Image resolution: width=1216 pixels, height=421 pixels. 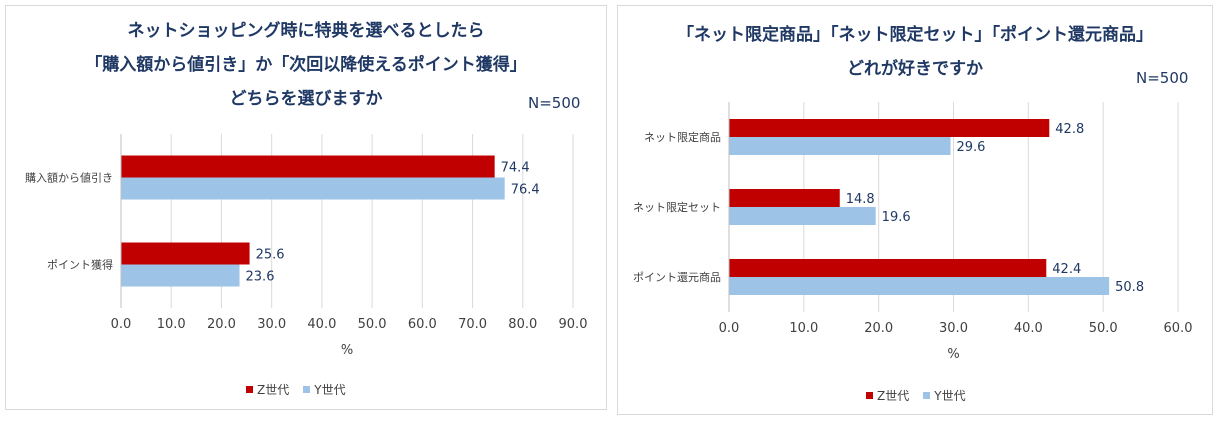 I want to click on chart-title-line-1: ネットショッピング時に特典を選べるとしたら, so click(x=306, y=31).